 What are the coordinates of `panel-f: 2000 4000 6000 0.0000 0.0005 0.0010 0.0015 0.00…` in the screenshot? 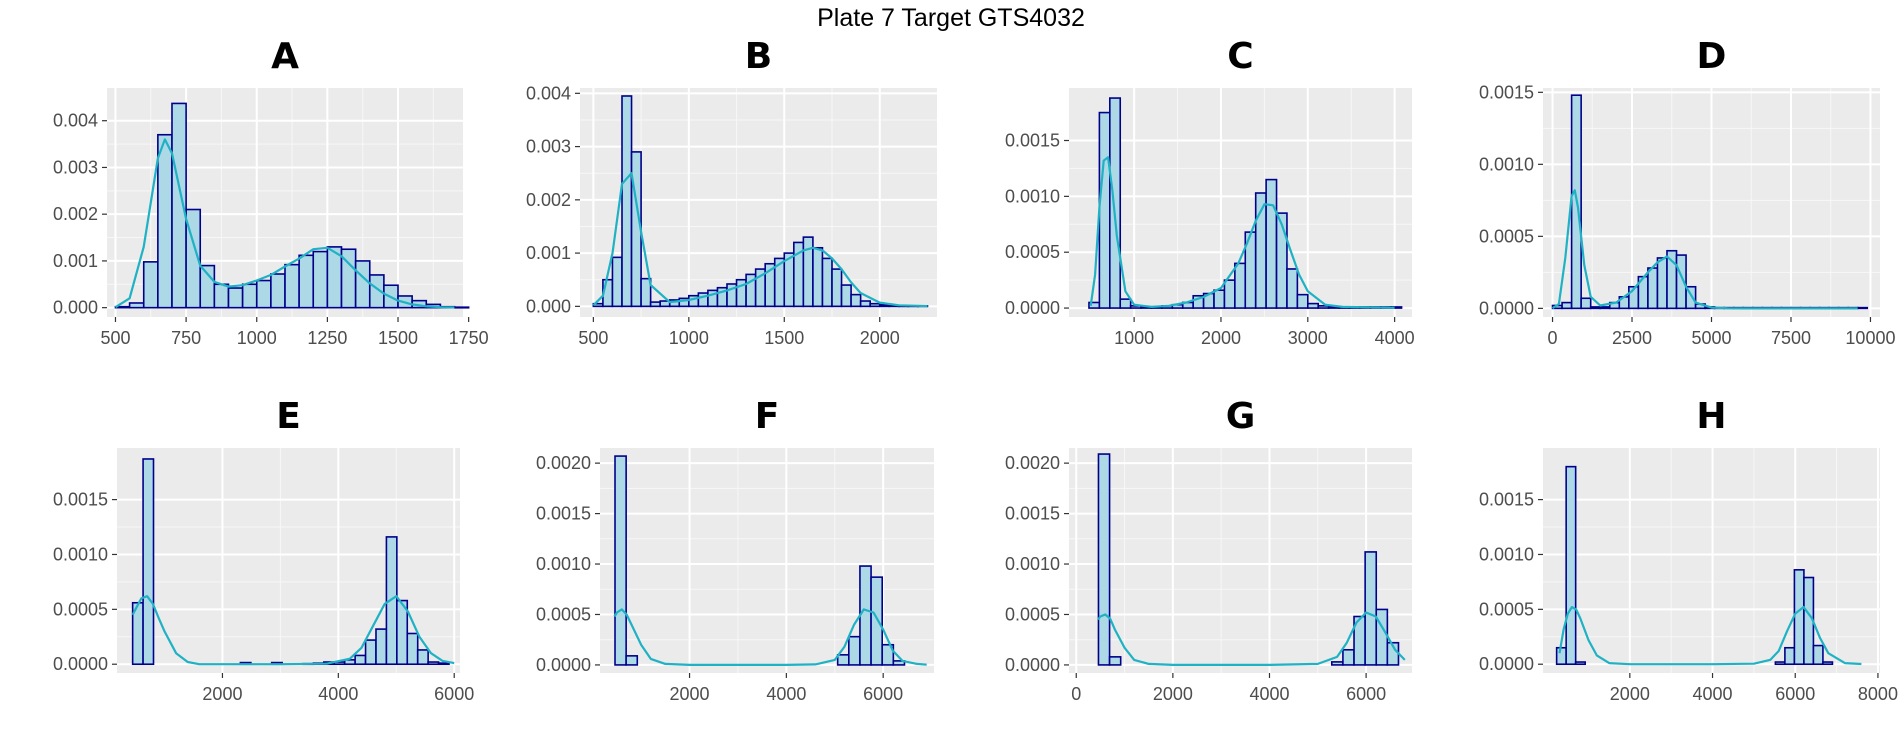 It's located at (735, 550).